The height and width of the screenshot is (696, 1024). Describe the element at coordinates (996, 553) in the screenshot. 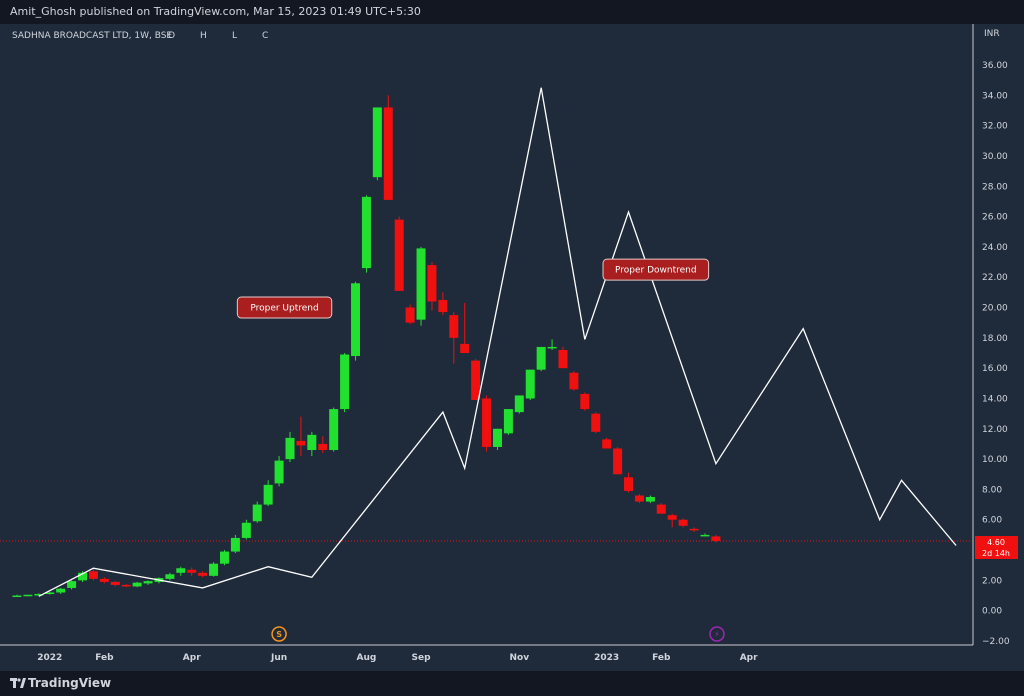

I see `countdown-label: 2d 14h` at that location.